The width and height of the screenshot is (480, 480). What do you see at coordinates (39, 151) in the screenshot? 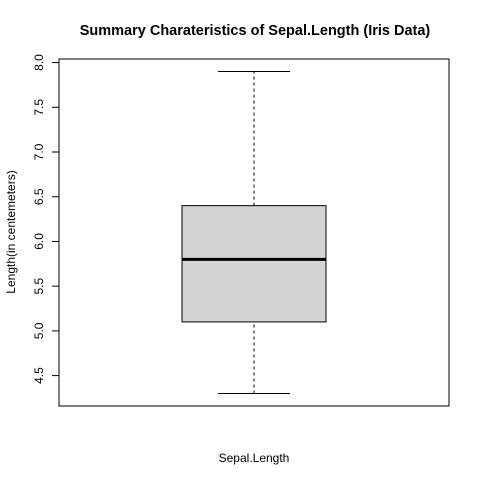
I see `y-tick-label: 7.0` at bounding box center [39, 151].